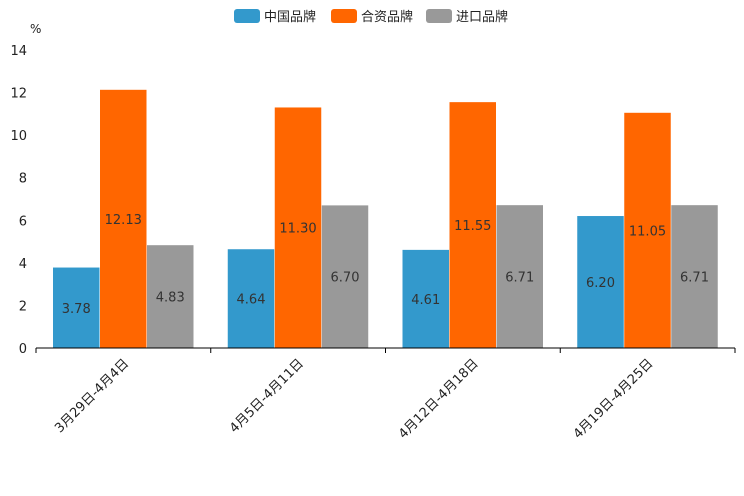  I want to click on data-label-1-2: 4.64, so click(251, 300).